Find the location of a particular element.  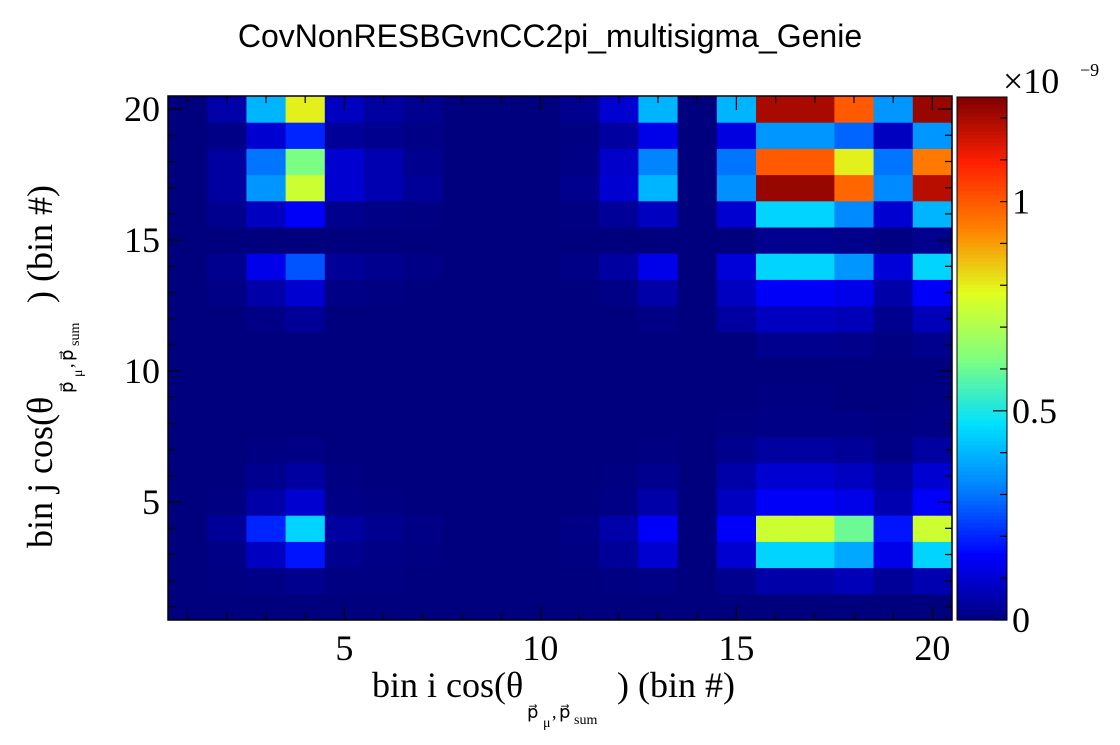

x-tick-label: 20 is located at coordinates (932, 648).